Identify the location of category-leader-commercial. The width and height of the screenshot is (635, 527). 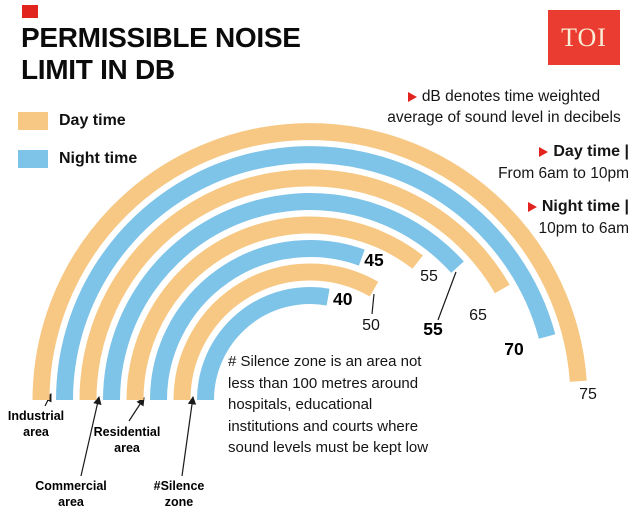
(91, 436).